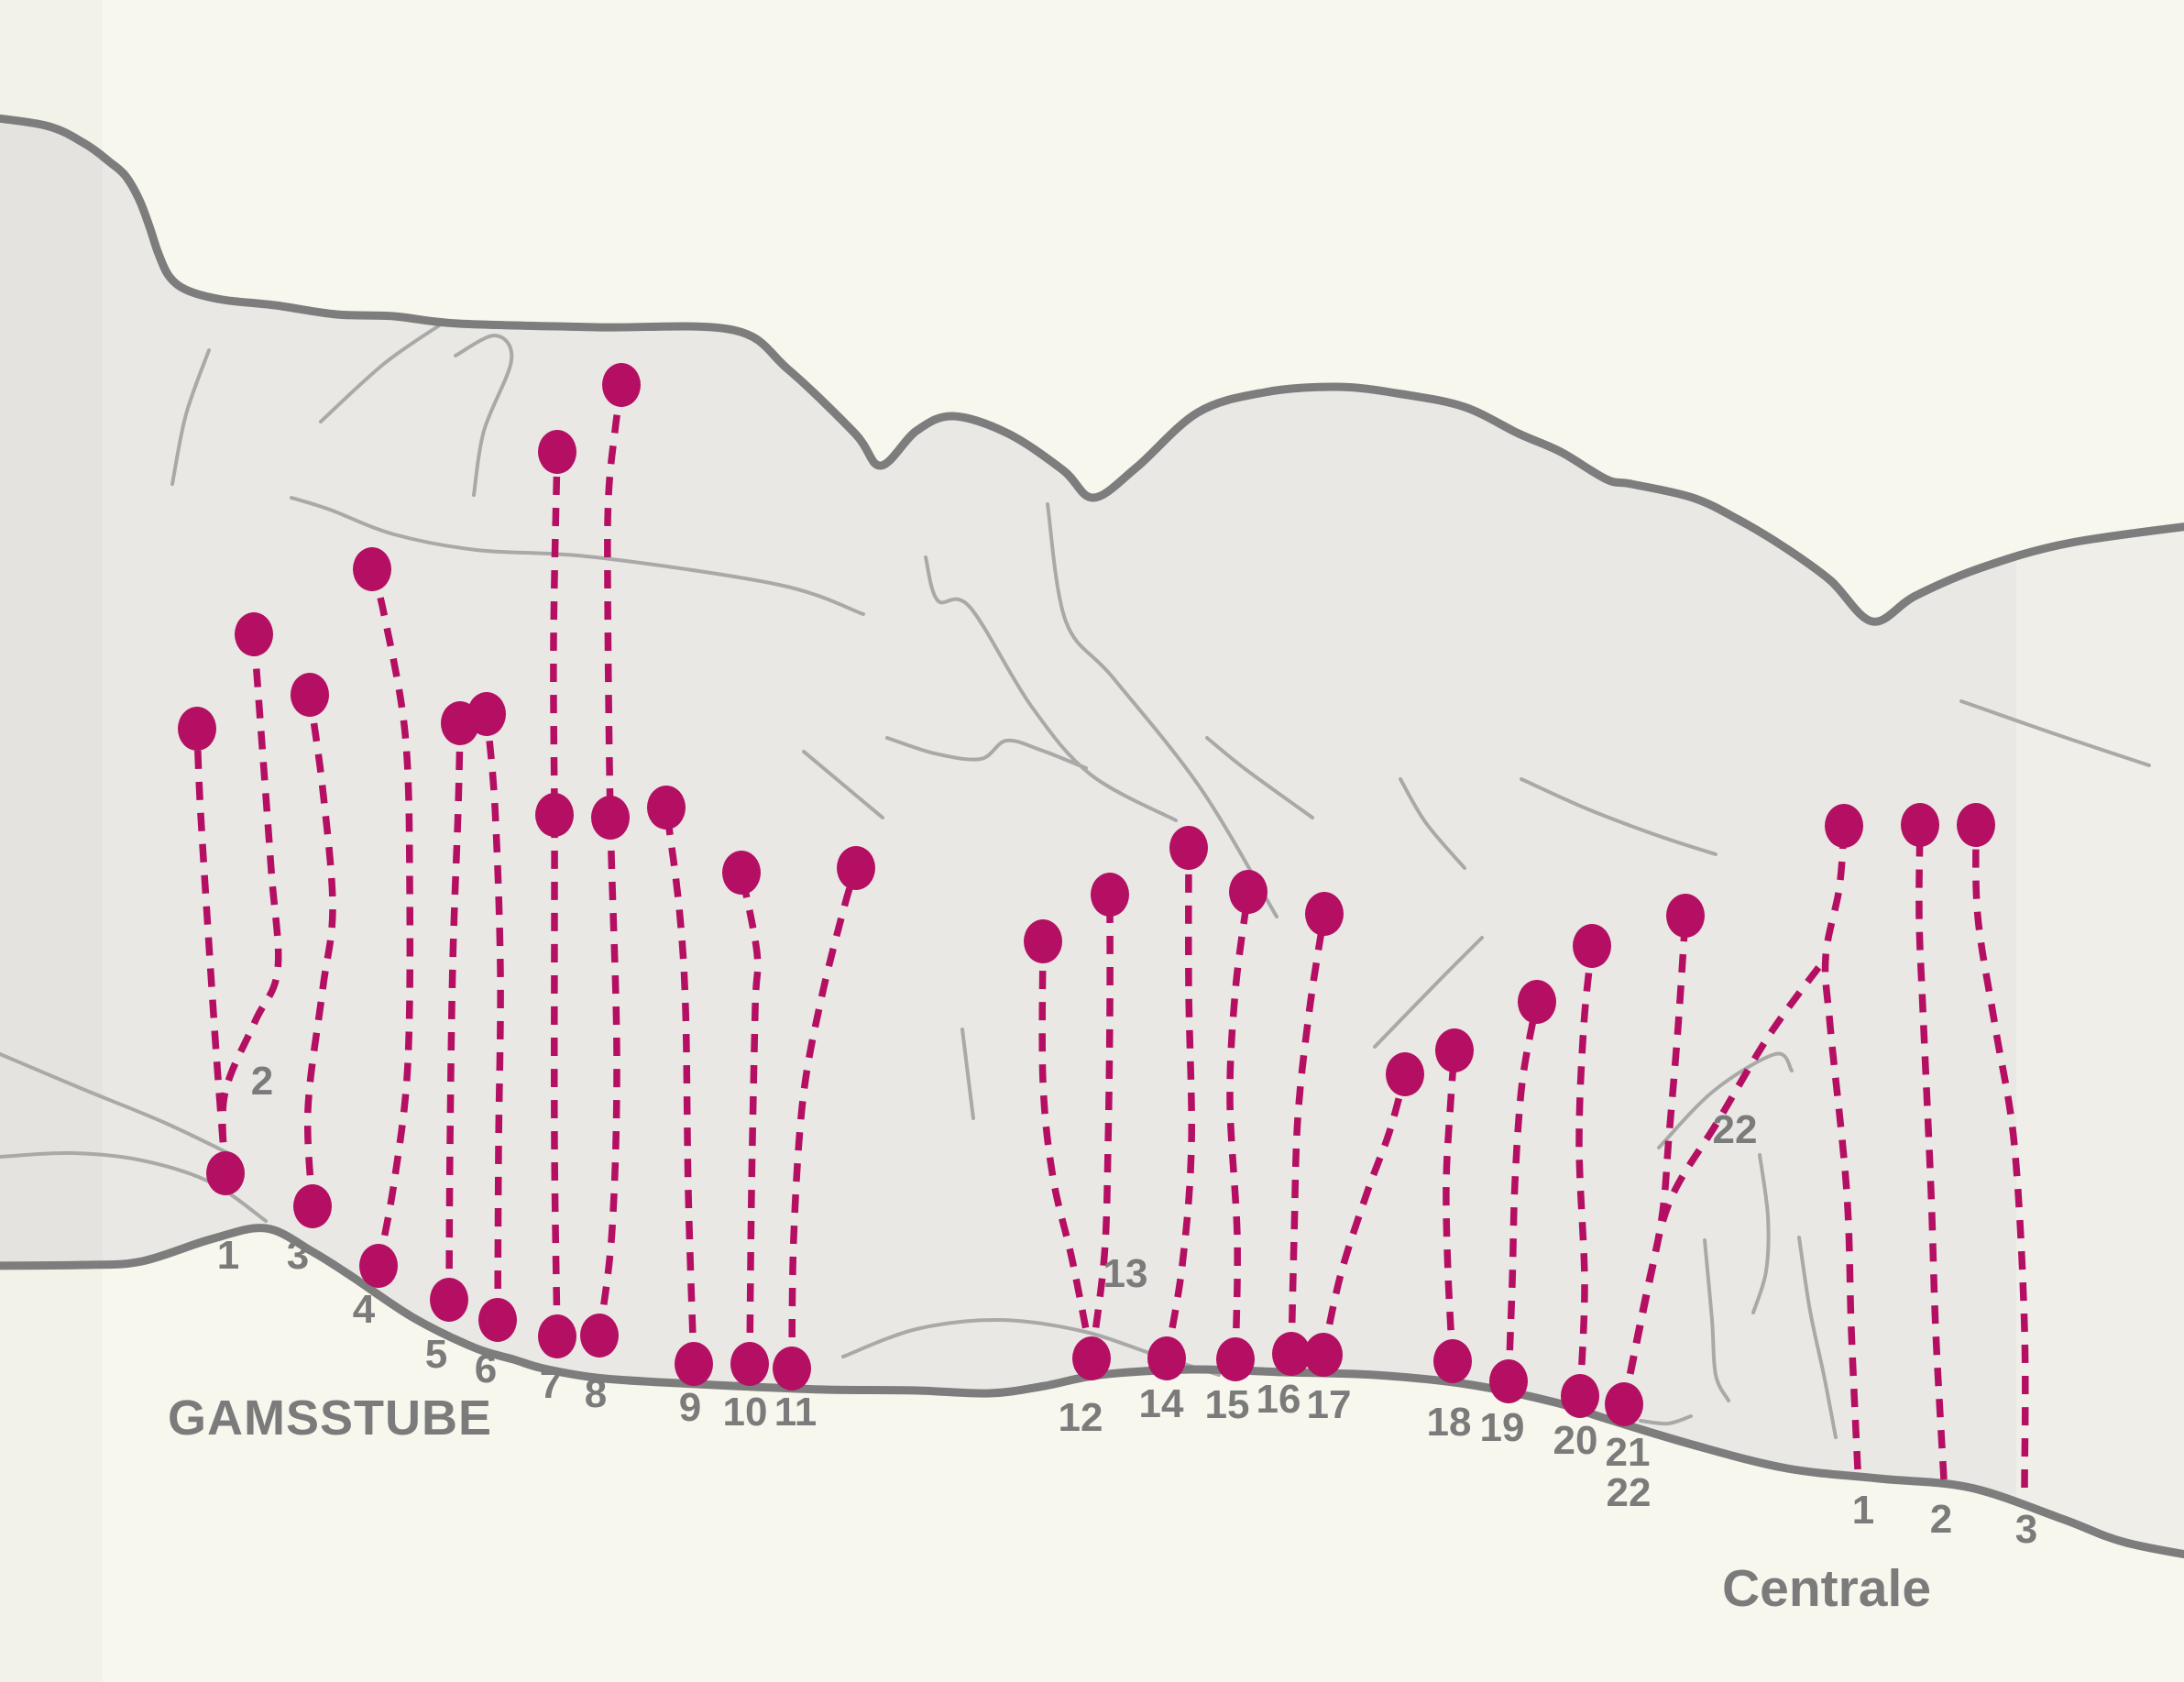 Image resolution: width=2184 pixels, height=1682 pixels. I want to click on route-gamsstube-15: 15, so click(1236, 1148).